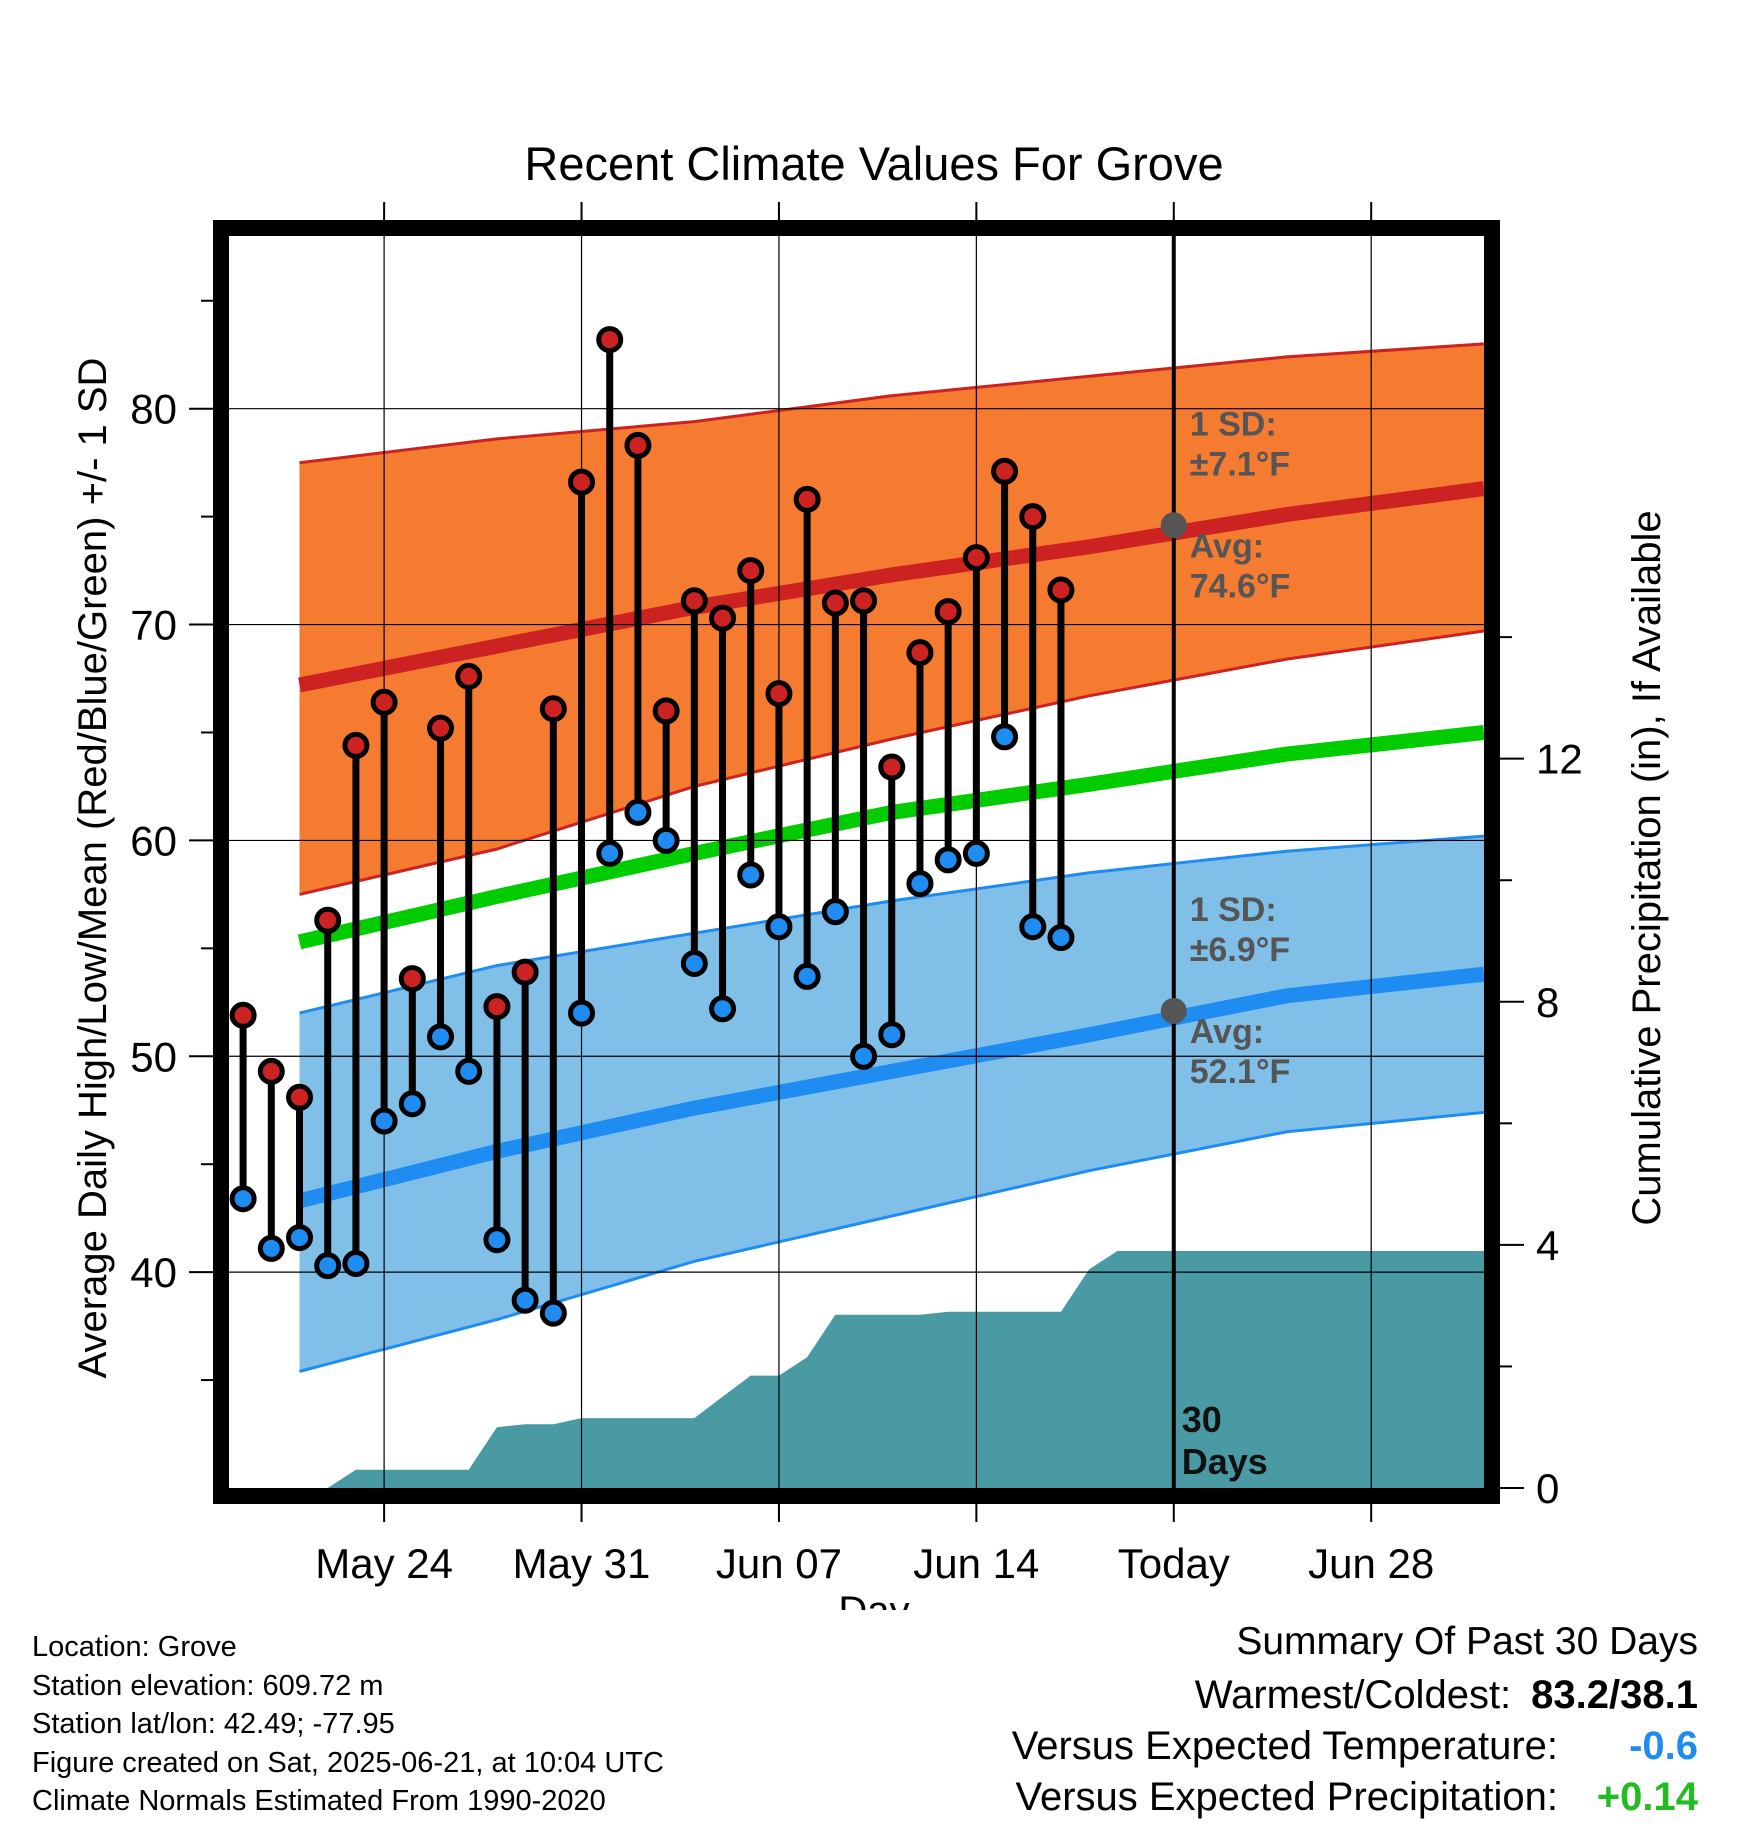  What do you see at coordinates (213, 1724) in the screenshot?
I see `latlon-text: Station lat/lon: 42.49; -77.95` at bounding box center [213, 1724].